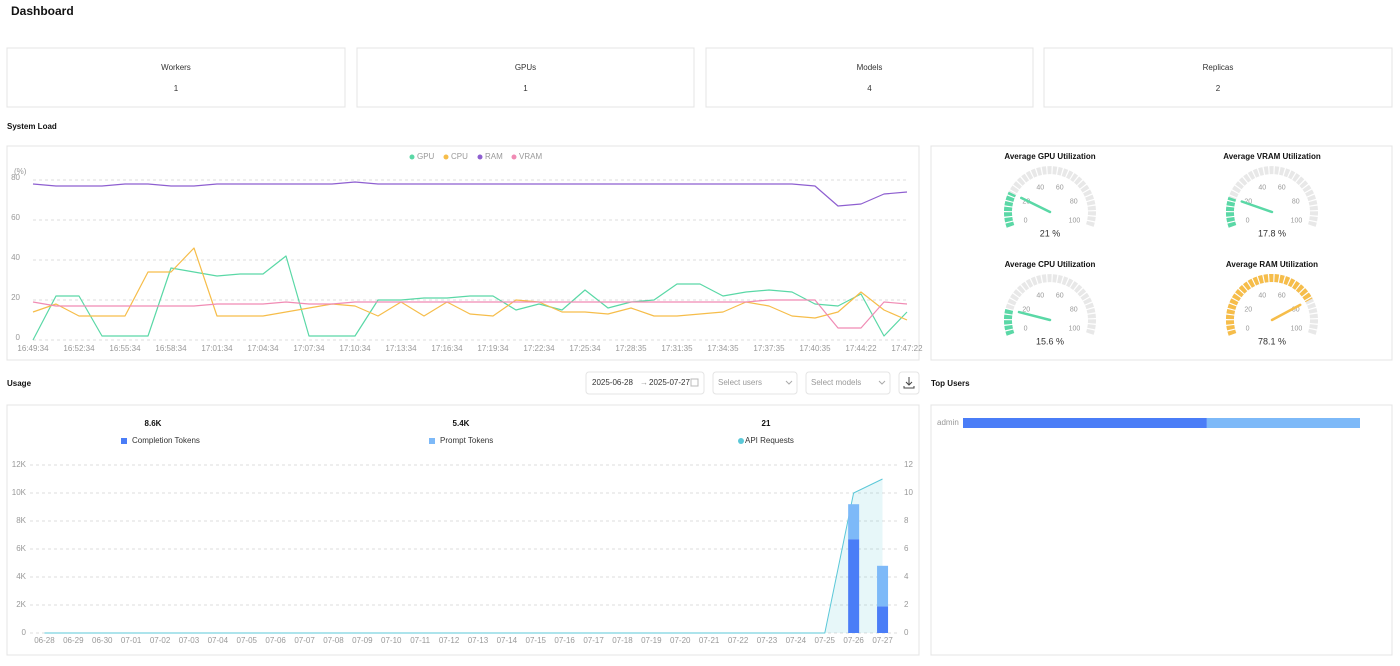 The height and width of the screenshot is (666, 1400). I want to click on x-tick-label: 07-10, so click(391, 640).